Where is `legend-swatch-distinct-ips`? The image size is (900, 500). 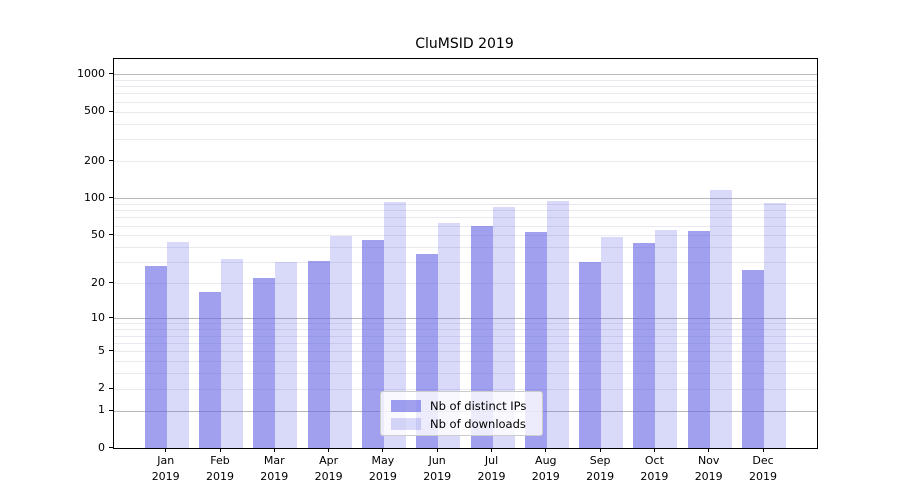 legend-swatch-distinct-ips is located at coordinates (406, 405).